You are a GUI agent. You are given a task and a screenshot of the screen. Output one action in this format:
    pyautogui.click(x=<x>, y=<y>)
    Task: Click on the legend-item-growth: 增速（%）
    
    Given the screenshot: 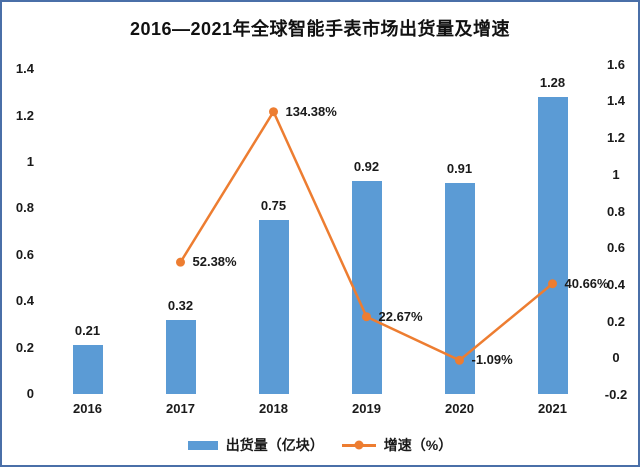 What is the action you would take?
    pyautogui.click(x=397, y=445)
    